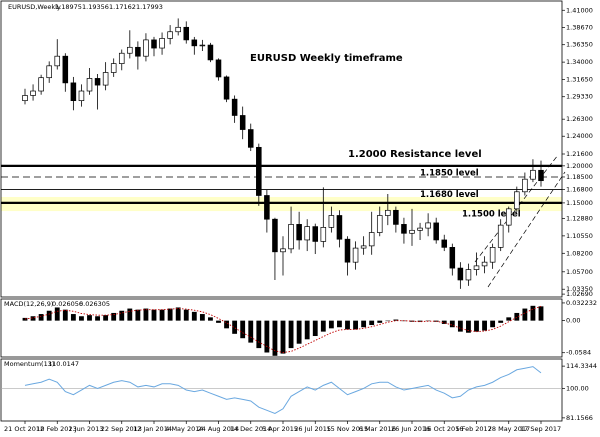 Image resolution: width=600 pixels, height=437 pixels. I want to click on y-tick-label: -0.0584, so click(578, 353).